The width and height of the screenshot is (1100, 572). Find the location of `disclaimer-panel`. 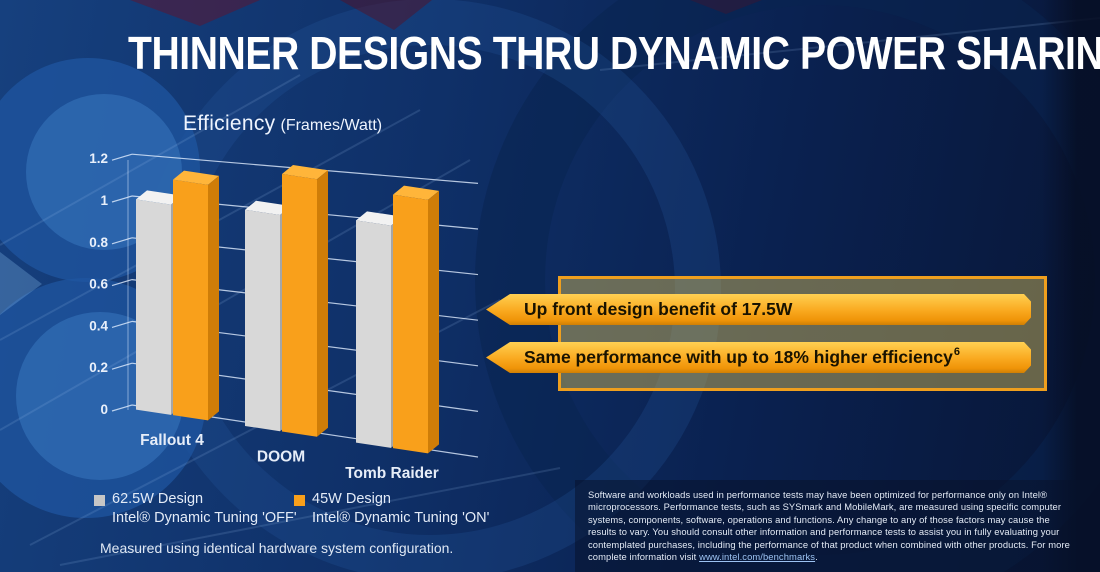

disclaimer-panel is located at coordinates (837, 526).